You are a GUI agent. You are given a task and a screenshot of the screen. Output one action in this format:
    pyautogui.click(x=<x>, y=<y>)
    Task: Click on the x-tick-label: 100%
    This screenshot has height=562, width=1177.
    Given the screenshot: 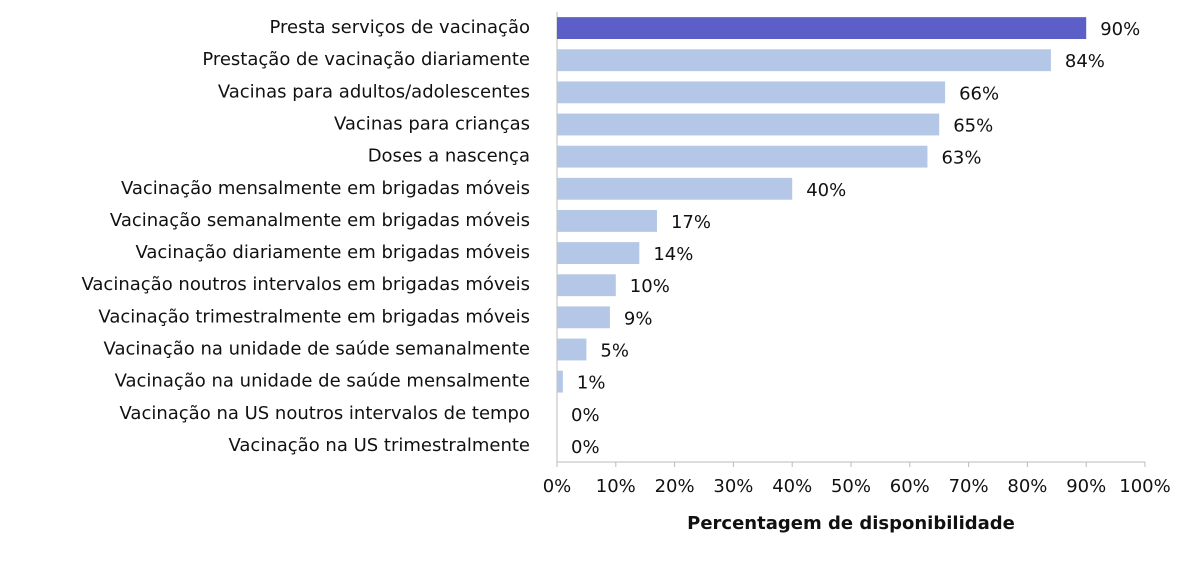 What is the action you would take?
    pyautogui.click(x=1144, y=486)
    